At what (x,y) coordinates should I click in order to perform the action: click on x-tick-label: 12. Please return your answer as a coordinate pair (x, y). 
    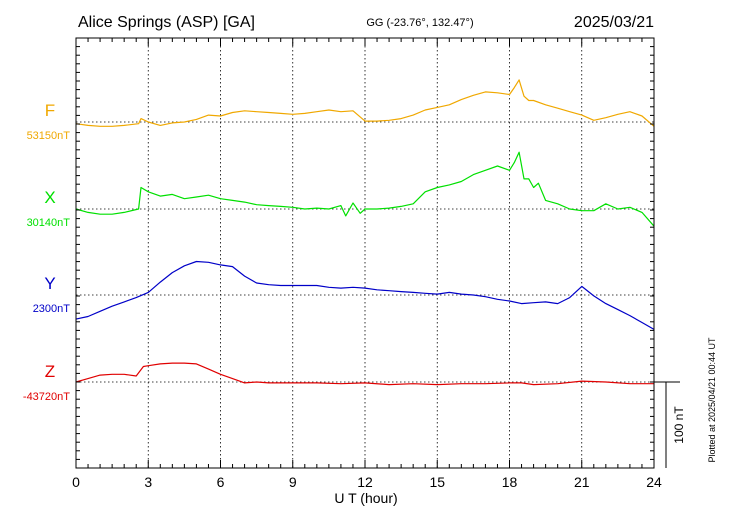
    Looking at the image, I should click on (365, 482).